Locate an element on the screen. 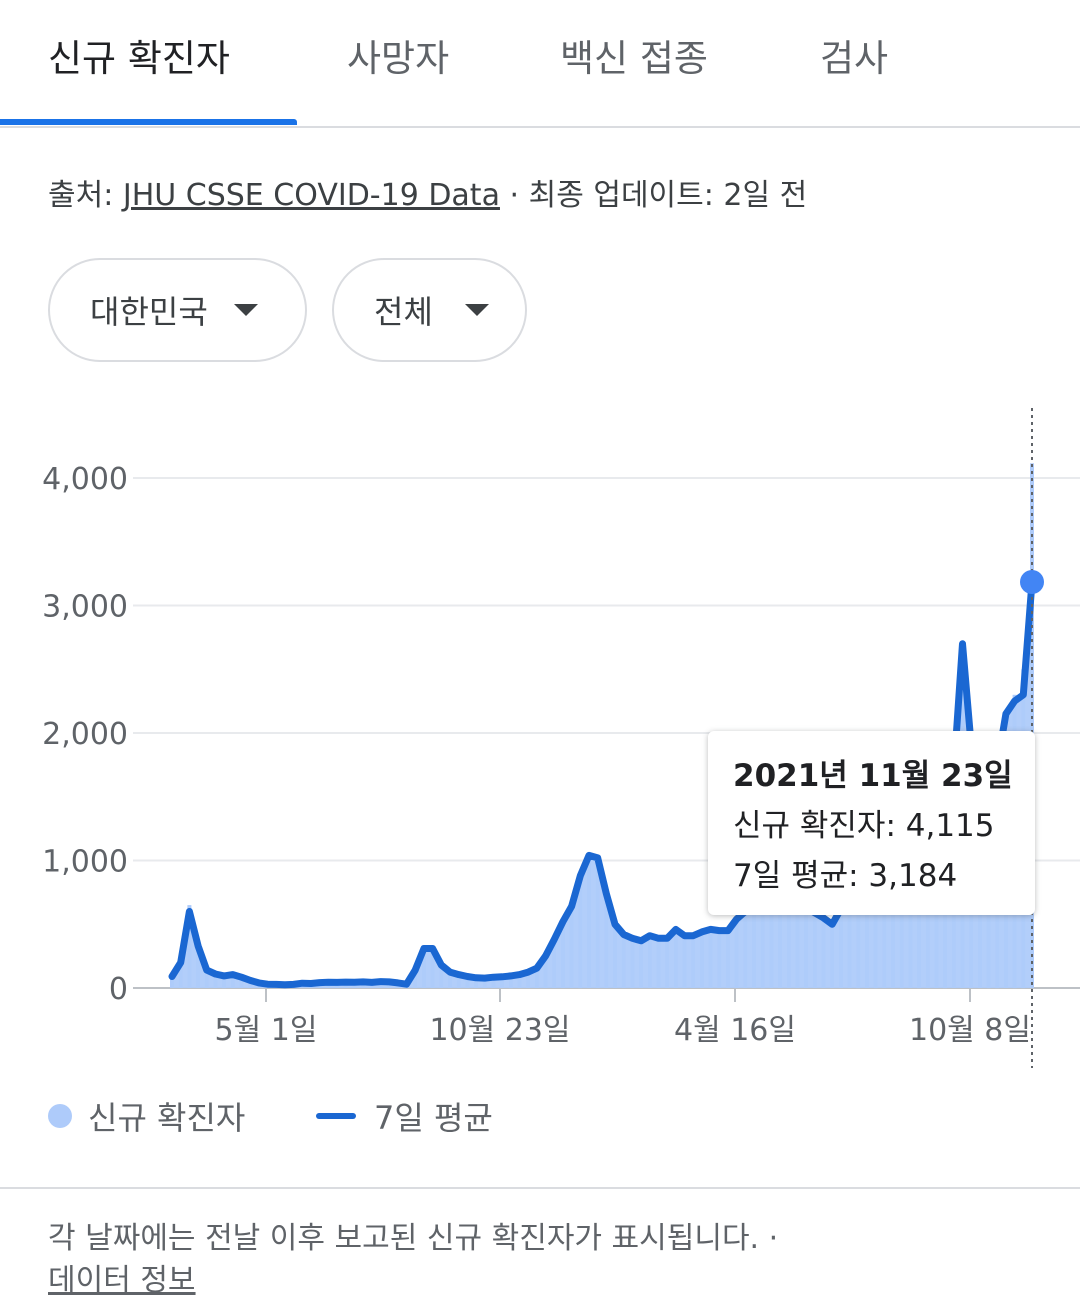 The height and width of the screenshot is (1312, 1080). x-tick-label: 10월 8일 is located at coordinates (970, 1030).